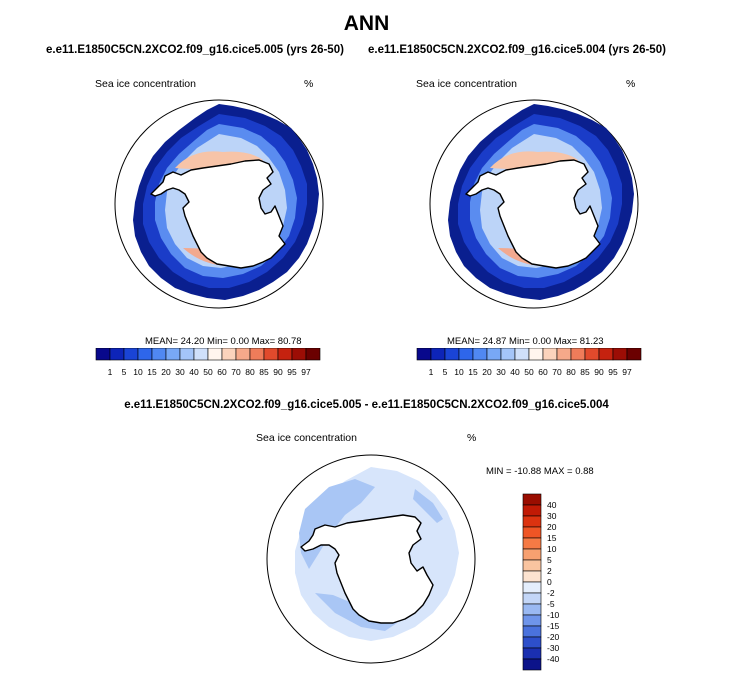  What do you see at coordinates (428, 506) in the screenshot?
I see `diff-east-decrease` at bounding box center [428, 506].